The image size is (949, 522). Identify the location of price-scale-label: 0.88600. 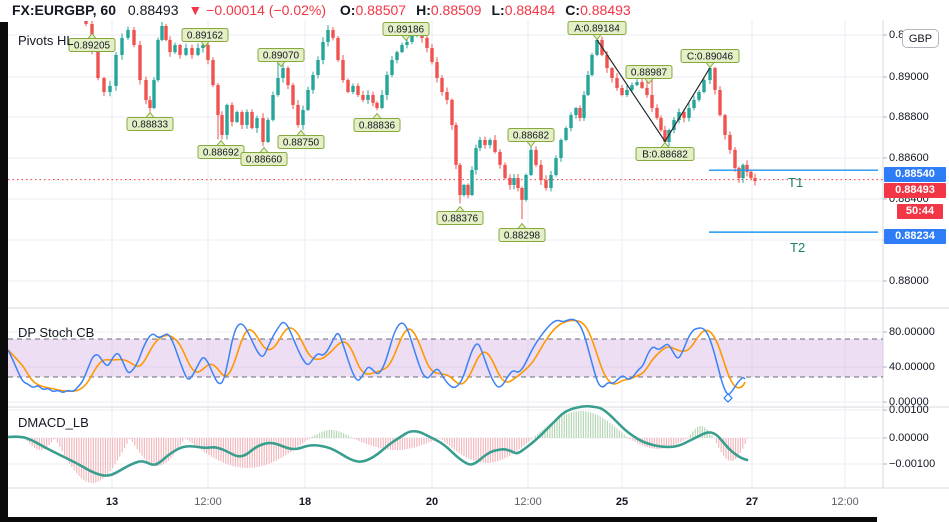
(909, 158).